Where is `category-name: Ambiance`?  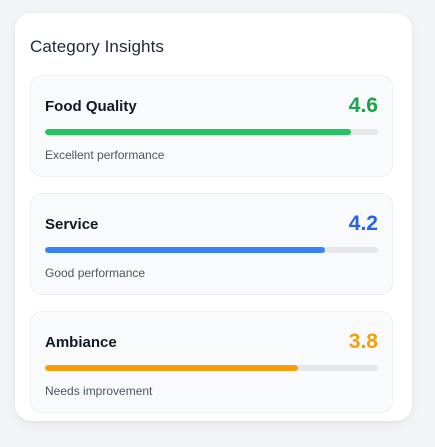 category-name: Ambiance is located at coordinates (81, 342).